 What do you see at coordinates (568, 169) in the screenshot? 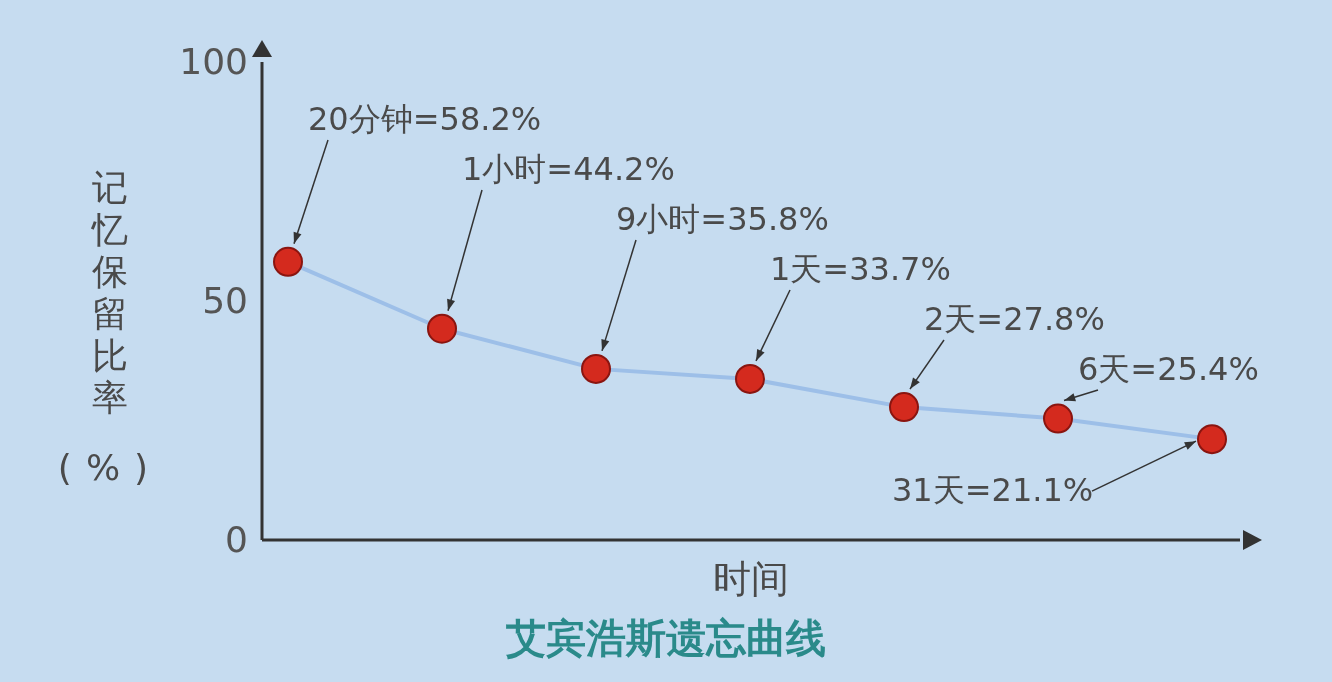
I see `data-label: 1小时=44.2%` at bounding box center [568, 169].